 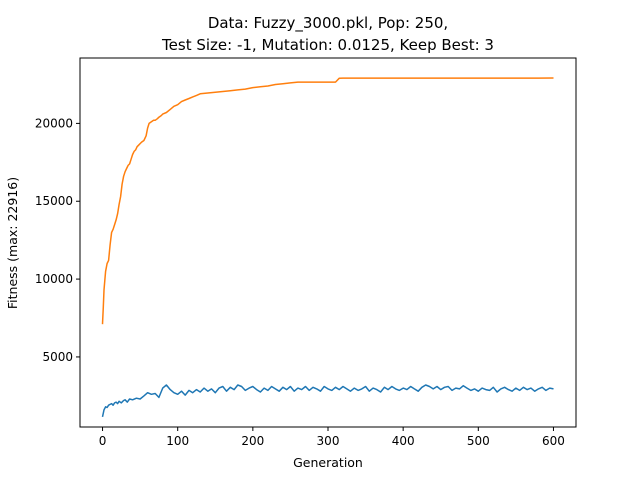 I want to click on x-tick-label: 600, so click(x=553, y=441).